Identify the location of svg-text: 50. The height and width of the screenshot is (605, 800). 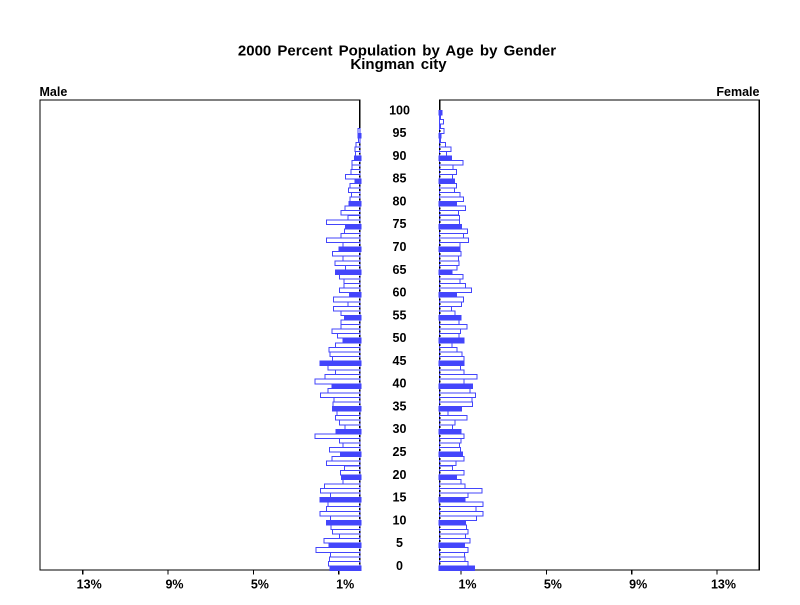
(400, 338).